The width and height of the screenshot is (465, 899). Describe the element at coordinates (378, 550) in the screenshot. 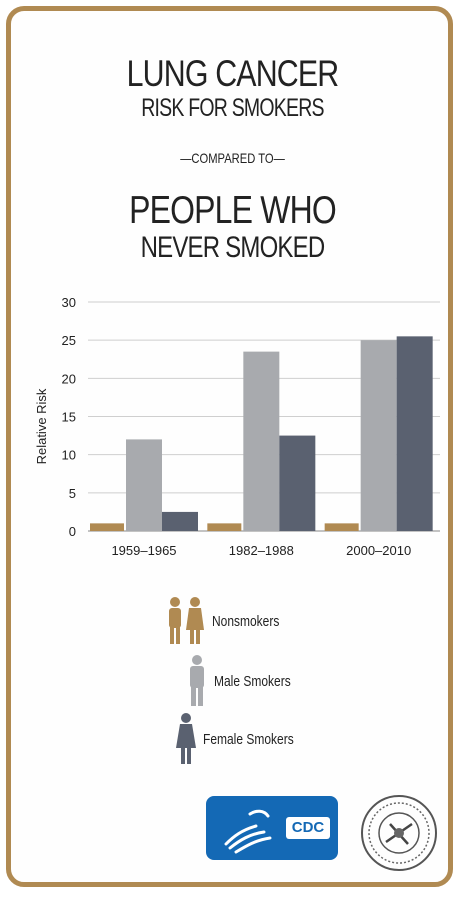

I see `x-tick-label: 2000–2010` at that location.